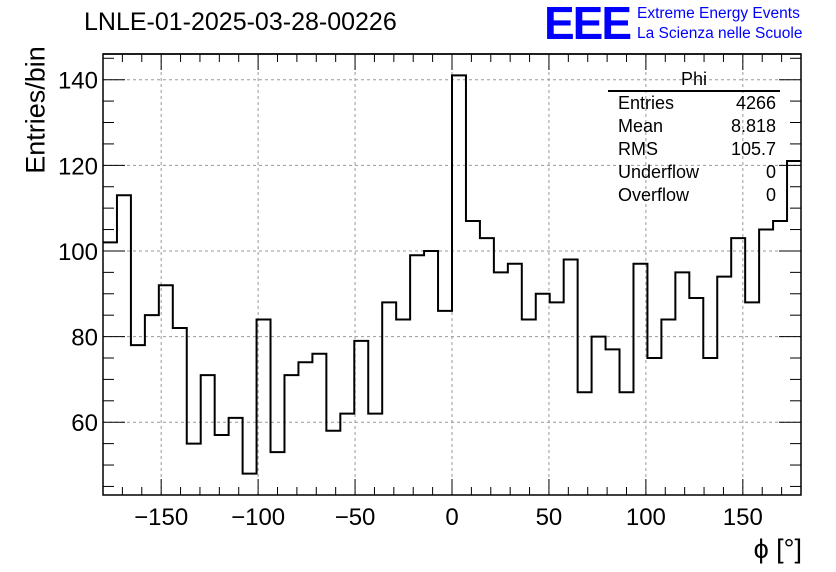 The image size is (836, 572). Describe the element at coordinates (78, 252) in the screenshot. I see `y-tick-label: 100` at that location.